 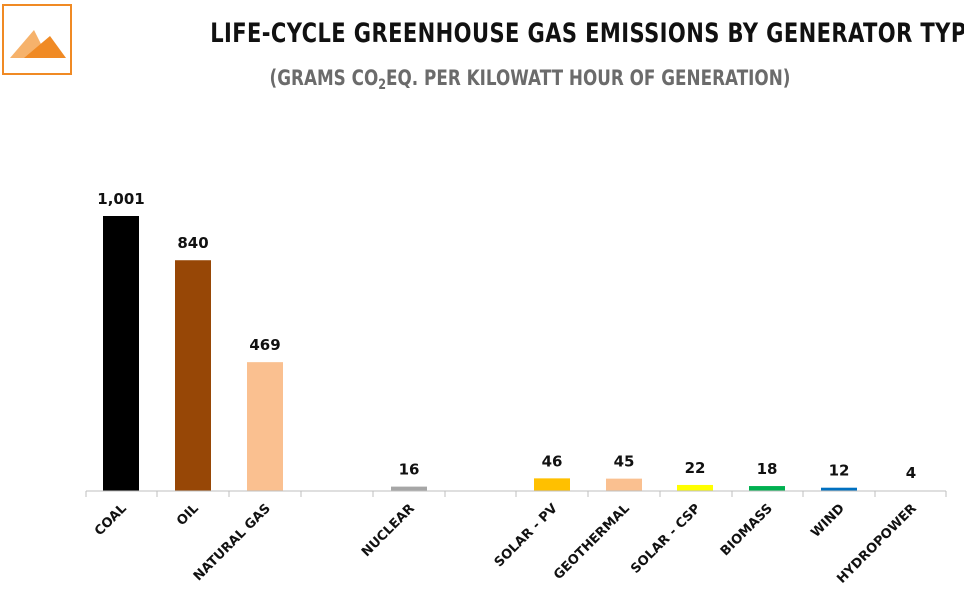 What do you see at coordinates (526, 535) in the screenshot?
I see `category-label-4: SOLAR - PV` at bounding box center [526, 535].